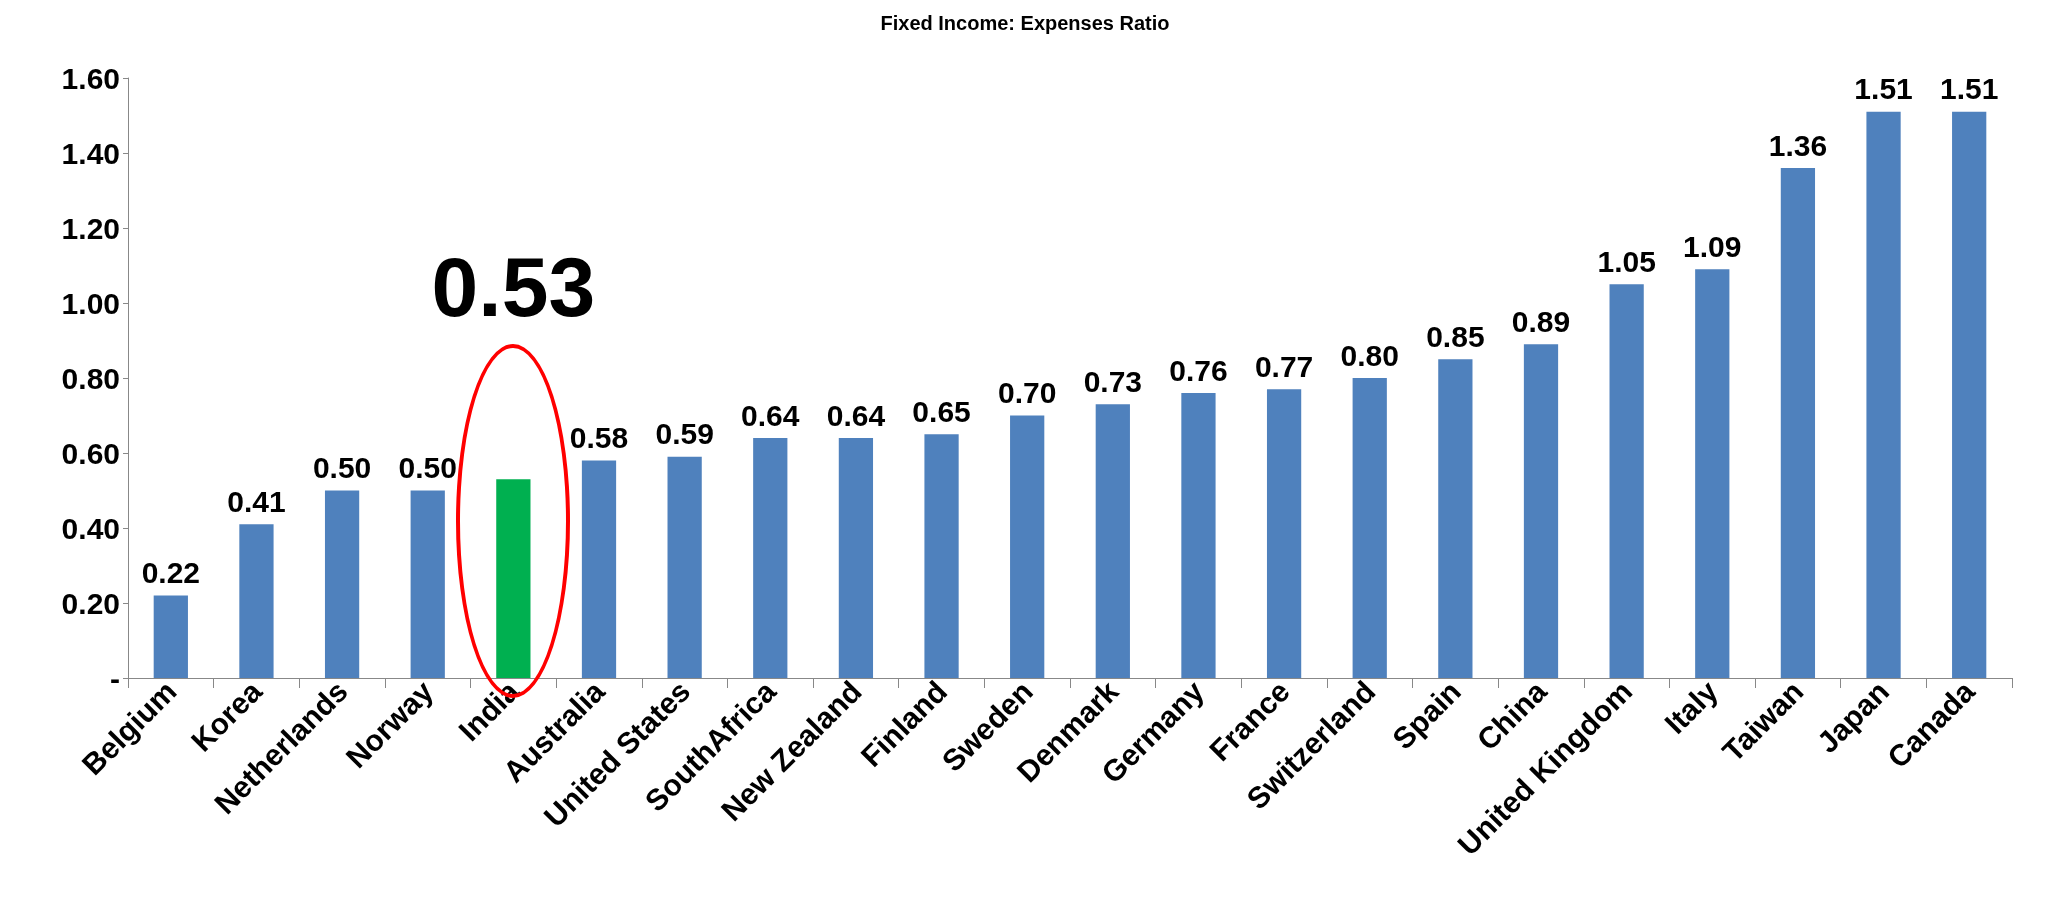 The width and height of the screenshot is (2050, 921). I want to click on data-label: 0.70, so click(1027, 392).